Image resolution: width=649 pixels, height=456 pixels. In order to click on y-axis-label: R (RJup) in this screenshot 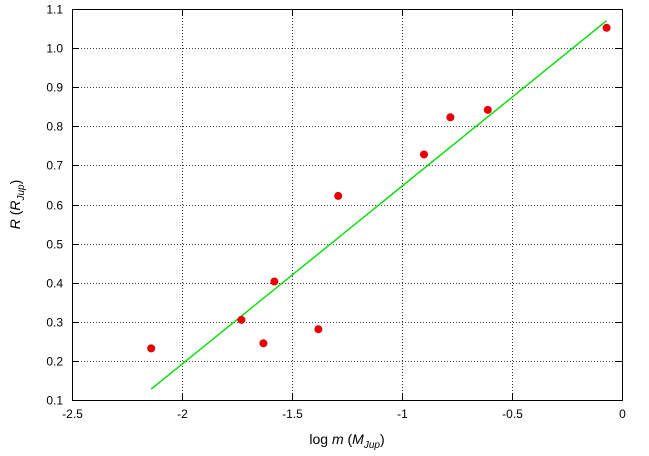, I will do `click(17, 205)`.